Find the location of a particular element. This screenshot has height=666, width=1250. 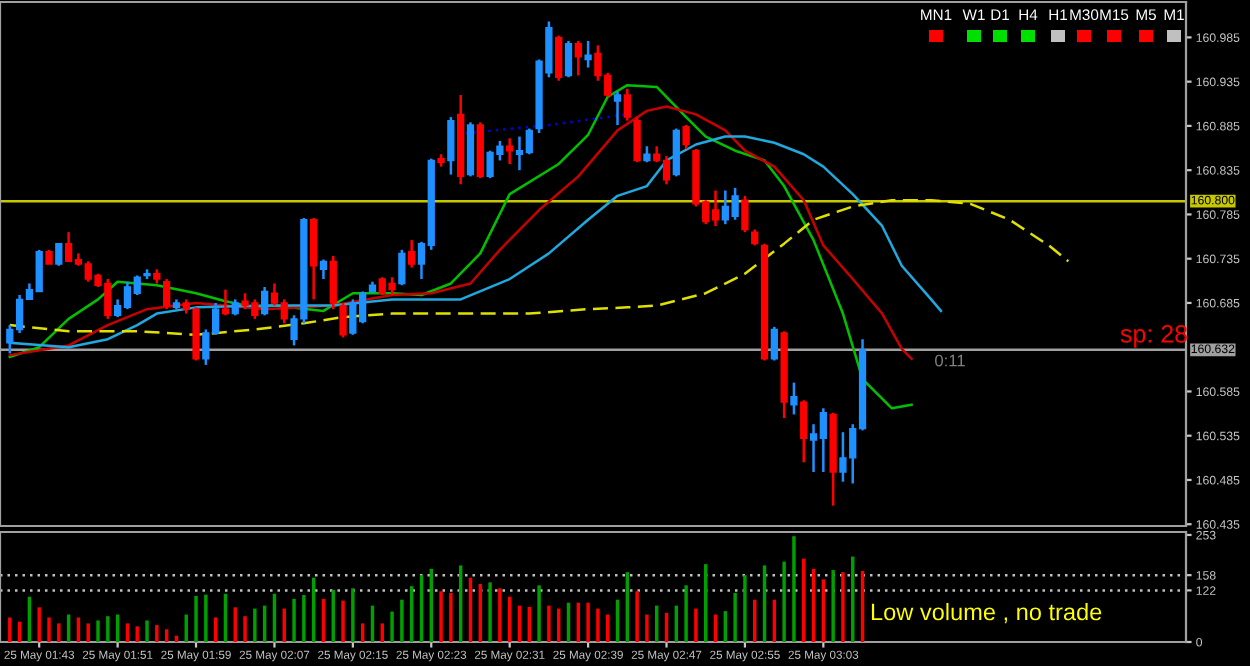

annotation: Low volume , no trade is located at coordinates (986, 613).